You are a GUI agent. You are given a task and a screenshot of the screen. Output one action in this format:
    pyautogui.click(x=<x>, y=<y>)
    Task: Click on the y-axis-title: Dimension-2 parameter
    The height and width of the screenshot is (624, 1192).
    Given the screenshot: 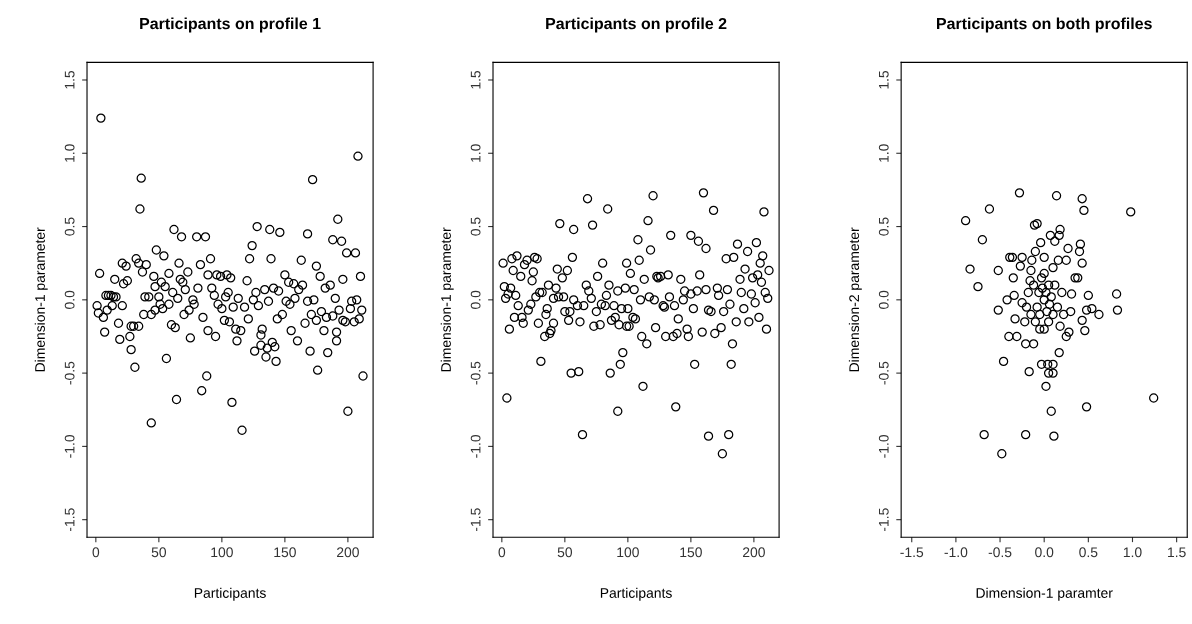 What is the action you would take?
    pyautogui.click(x=855, y=299)
    